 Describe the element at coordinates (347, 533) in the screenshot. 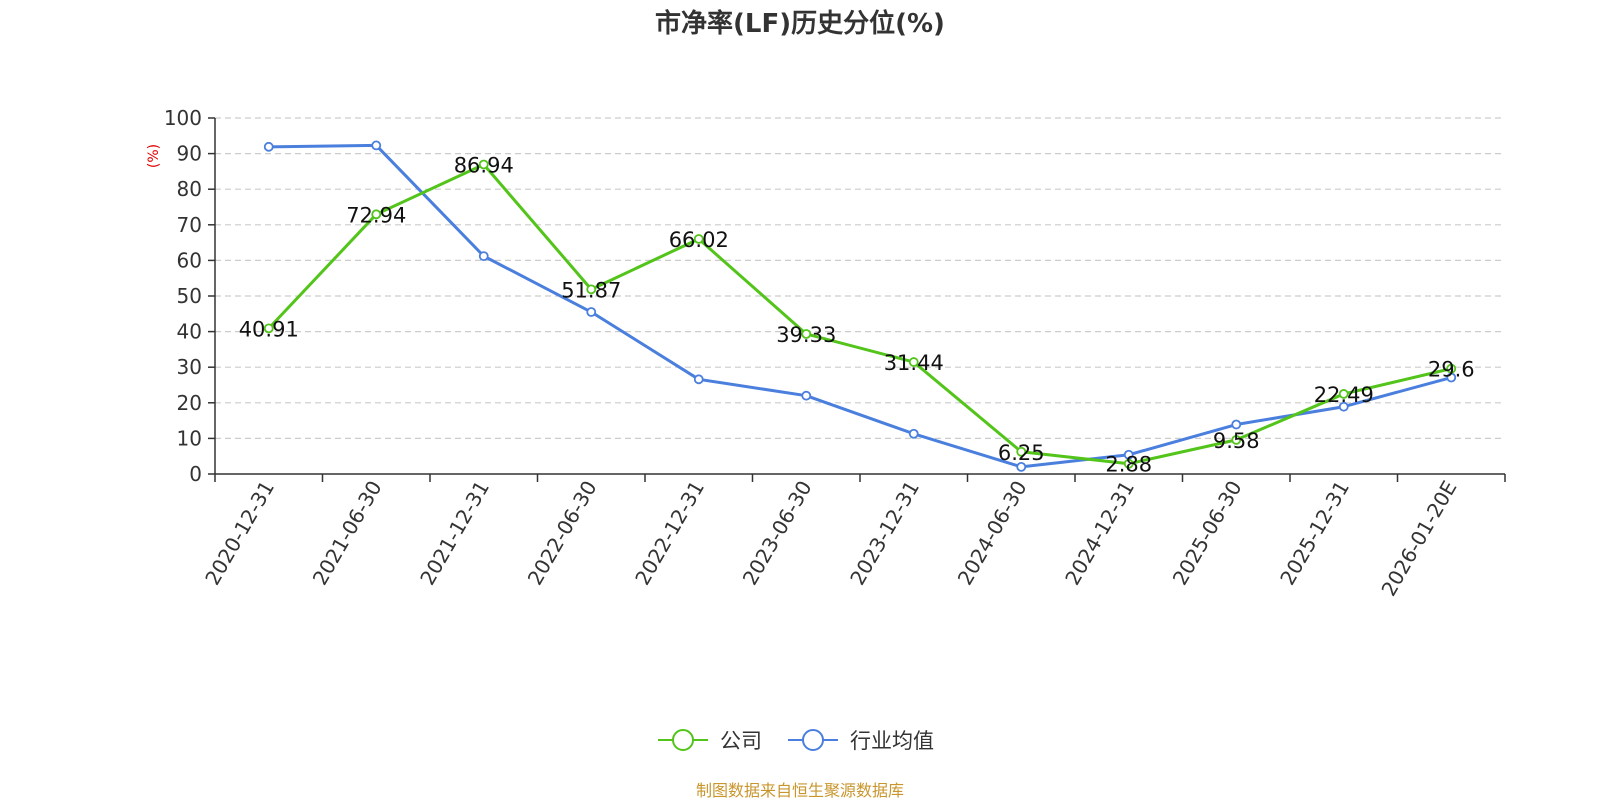

I see `x-tick-label: 2021-06-30` at that location.